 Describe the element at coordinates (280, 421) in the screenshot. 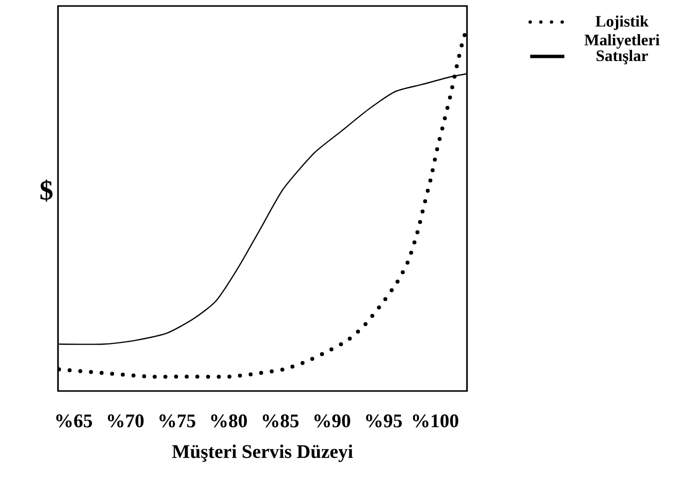

I see `x-tick-label: %85` at that location.